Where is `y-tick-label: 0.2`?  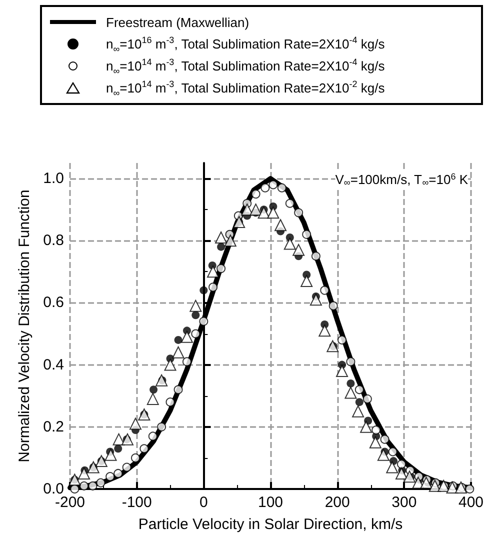
y-tick-label: 0.2 is located at coordinates (53, 427).